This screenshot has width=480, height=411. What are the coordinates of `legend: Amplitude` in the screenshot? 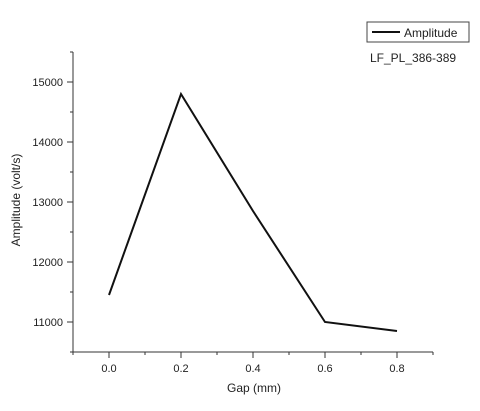 It's located at (418, 32).